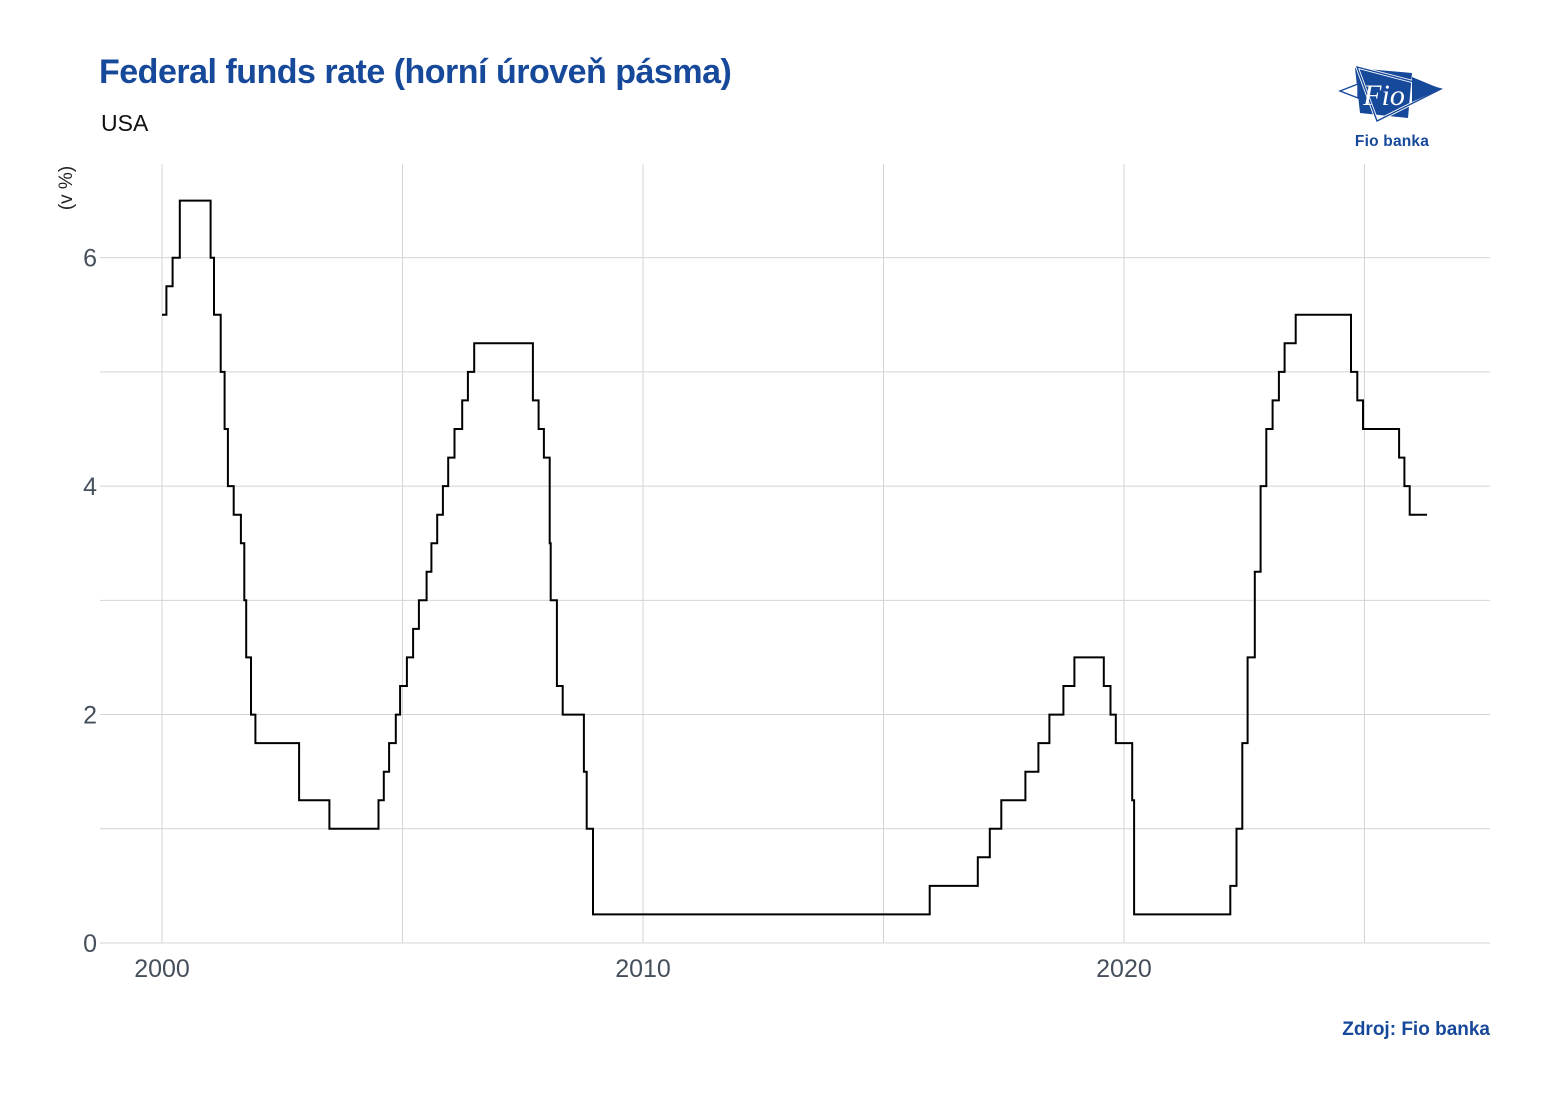 The image size is (1551, 1101). I want to click on logo-banner-shape, so click(1383, 93).